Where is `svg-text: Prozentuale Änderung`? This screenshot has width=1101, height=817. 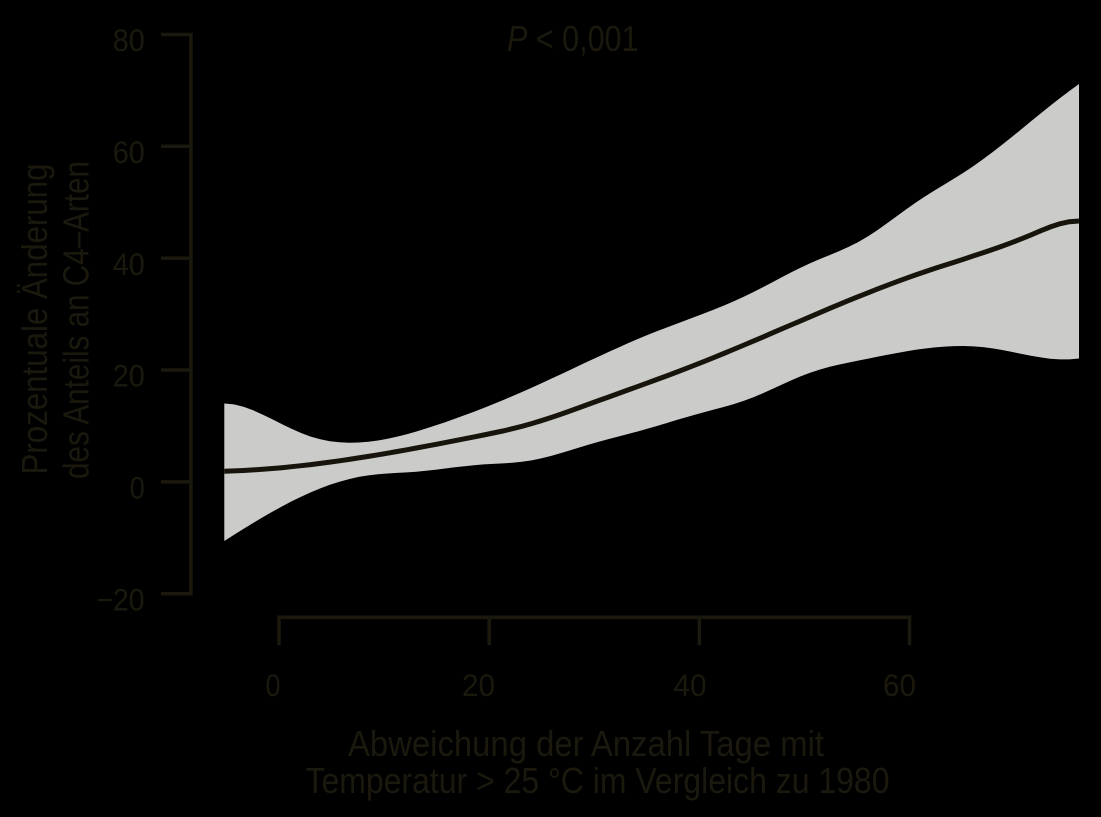 svg-text: Prozentuale Änderung is located at coordinates (34, 319).